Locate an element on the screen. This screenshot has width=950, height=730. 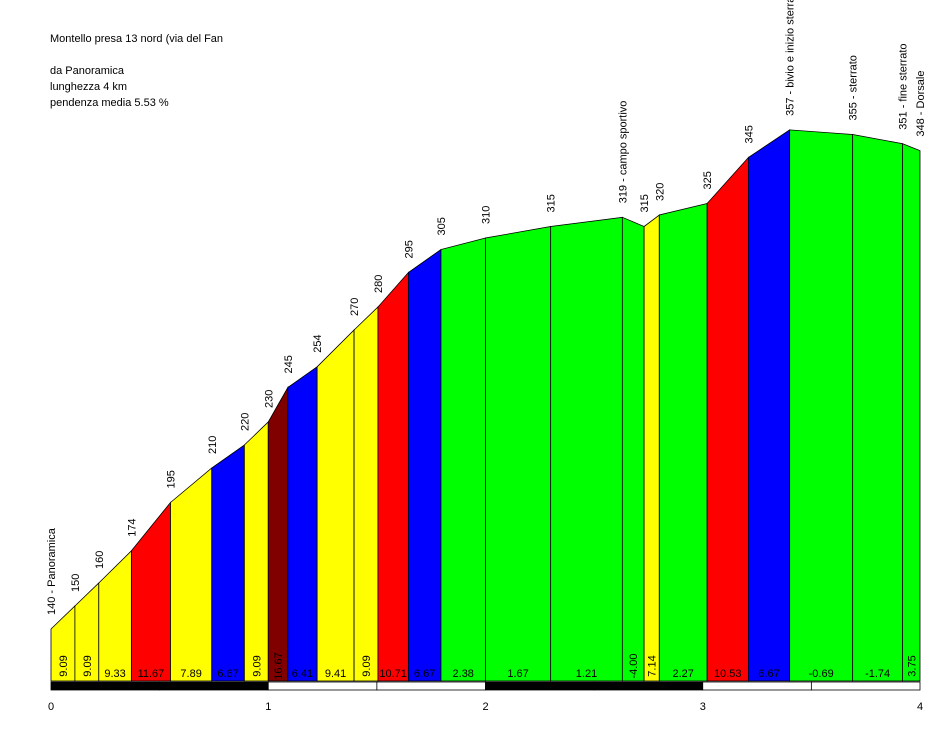
gradient-label: 1.21 is located at coordinates (586, 674).